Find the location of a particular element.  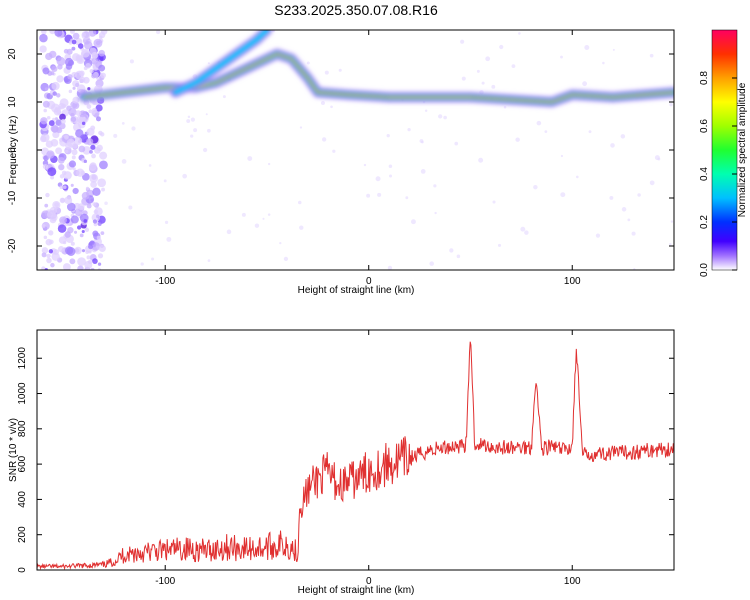

colorbar-tick-label: 0.6 is located at coordinates (704, 126).